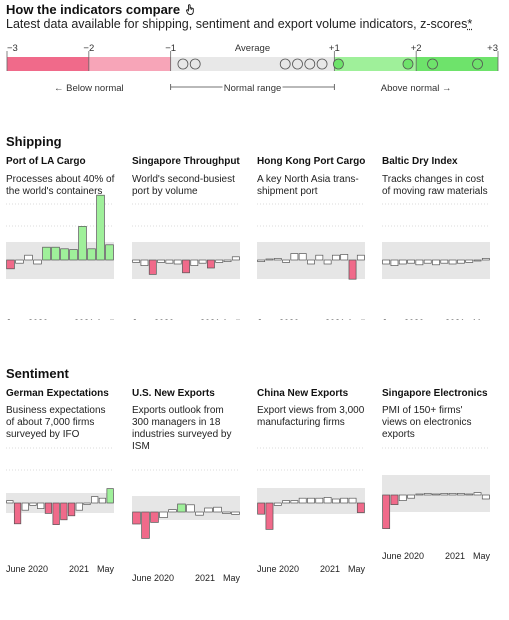 This screenshot has width=509, height=620. What do you see at coordinates (470, 24) in the screenshot?
I see `footnote-asterisk: *` at bounding box center [470, 24].